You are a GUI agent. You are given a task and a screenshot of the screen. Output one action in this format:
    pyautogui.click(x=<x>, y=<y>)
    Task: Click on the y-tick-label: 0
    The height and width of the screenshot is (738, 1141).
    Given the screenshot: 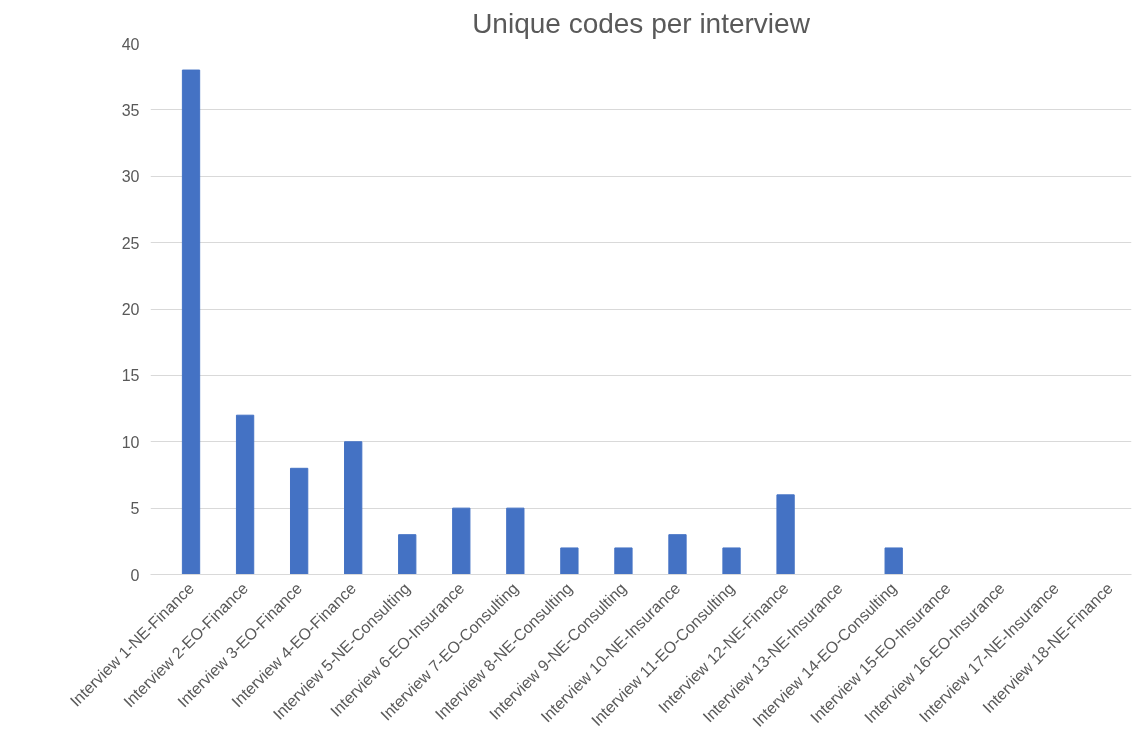 What is the action you would take?
    pyautogui.click(x=135, y=575)
    